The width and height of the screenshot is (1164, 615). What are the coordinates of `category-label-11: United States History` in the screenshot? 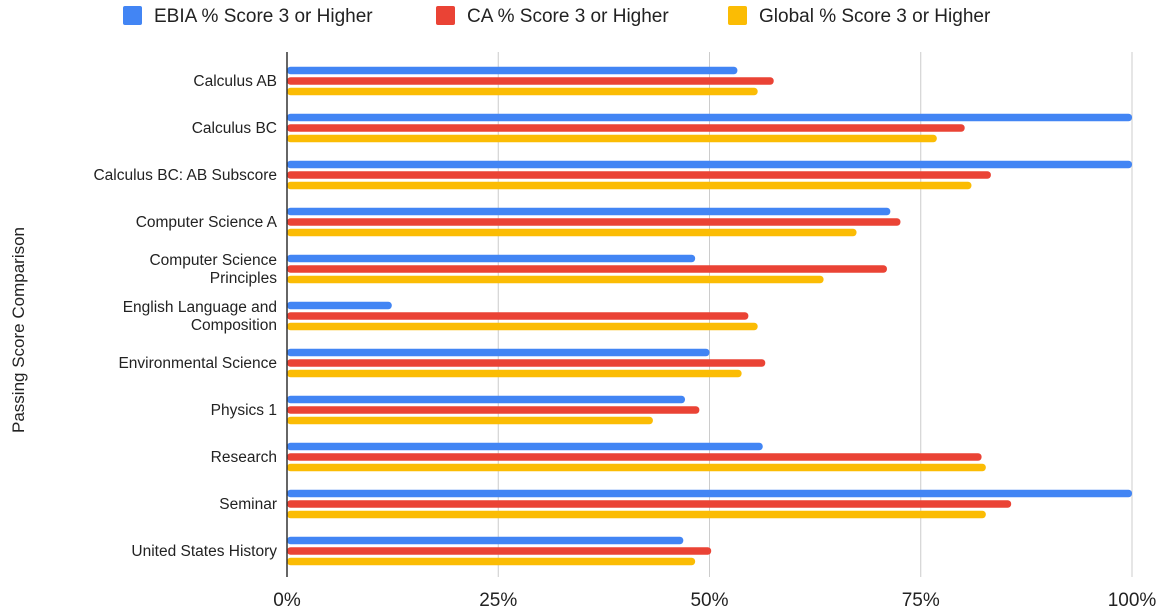 It's located at (204, 551).